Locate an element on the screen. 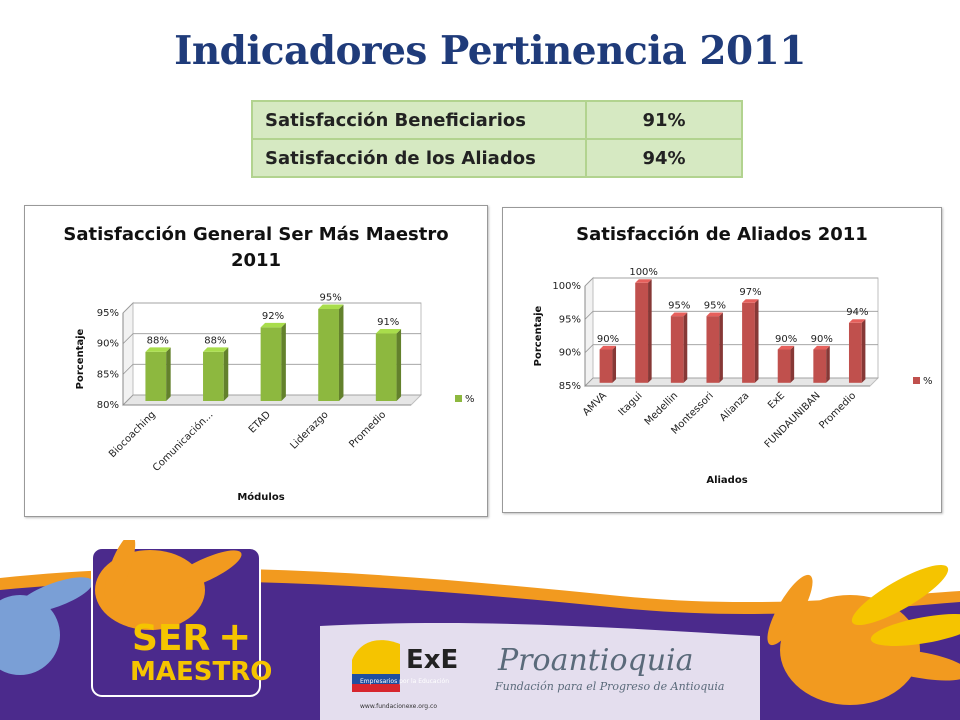 This screenshot has width=960, height=720. chart-floor is located at coordinates (731, 382).